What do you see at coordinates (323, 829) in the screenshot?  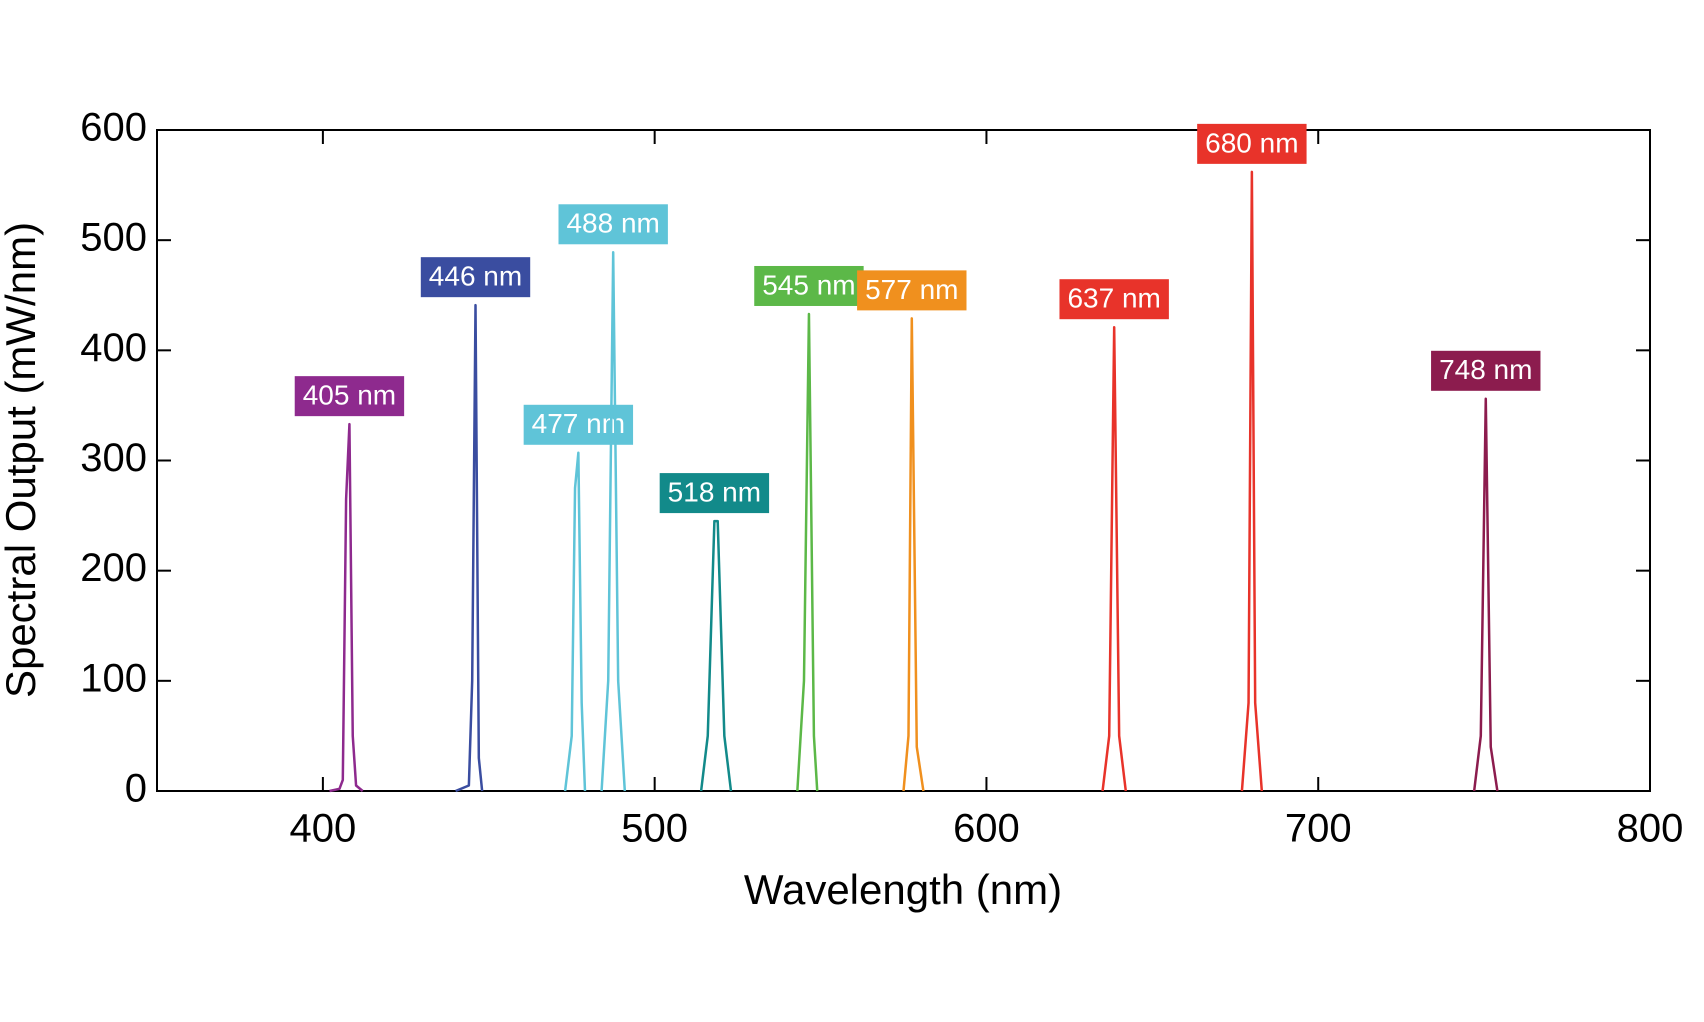 I see `x-tick-label: 400` at bounding box center [323, 829].